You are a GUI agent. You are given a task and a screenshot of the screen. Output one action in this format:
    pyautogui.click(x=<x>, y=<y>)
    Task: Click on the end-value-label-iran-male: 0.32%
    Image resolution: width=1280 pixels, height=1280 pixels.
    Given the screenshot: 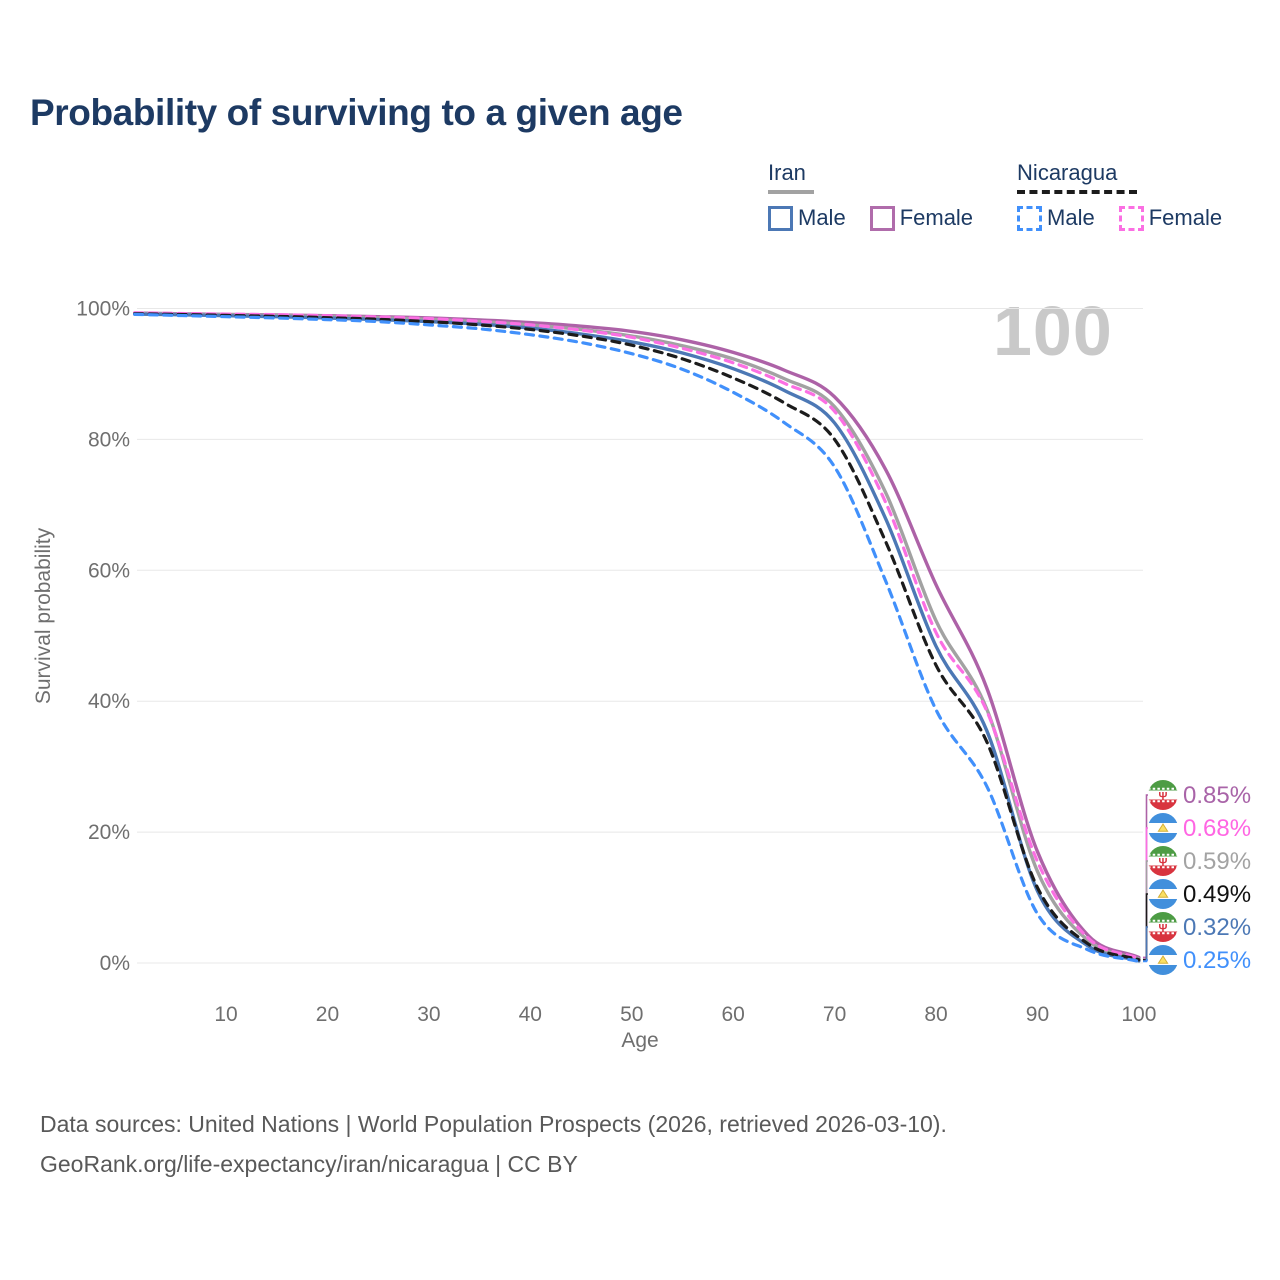 What is the action you would take?
    pyautogui.click(x=1217, y=927)
    